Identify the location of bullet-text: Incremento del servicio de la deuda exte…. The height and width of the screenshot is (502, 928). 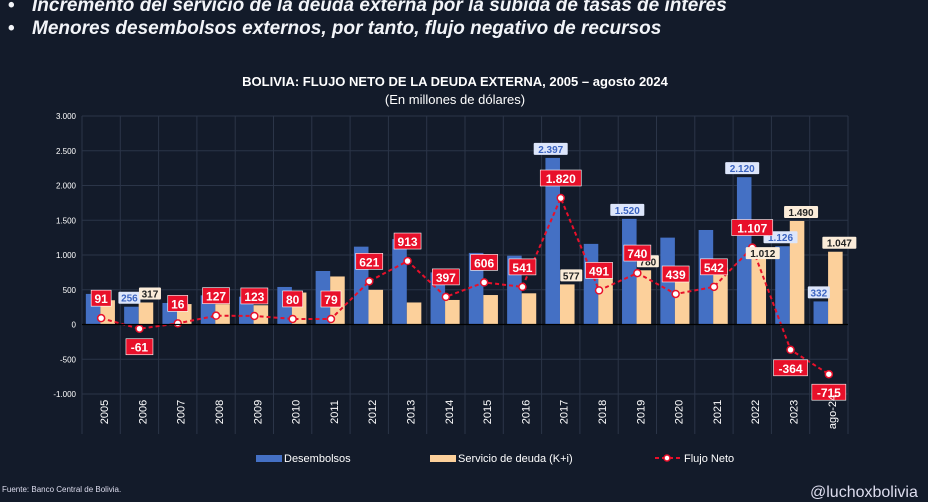
(379, 8).